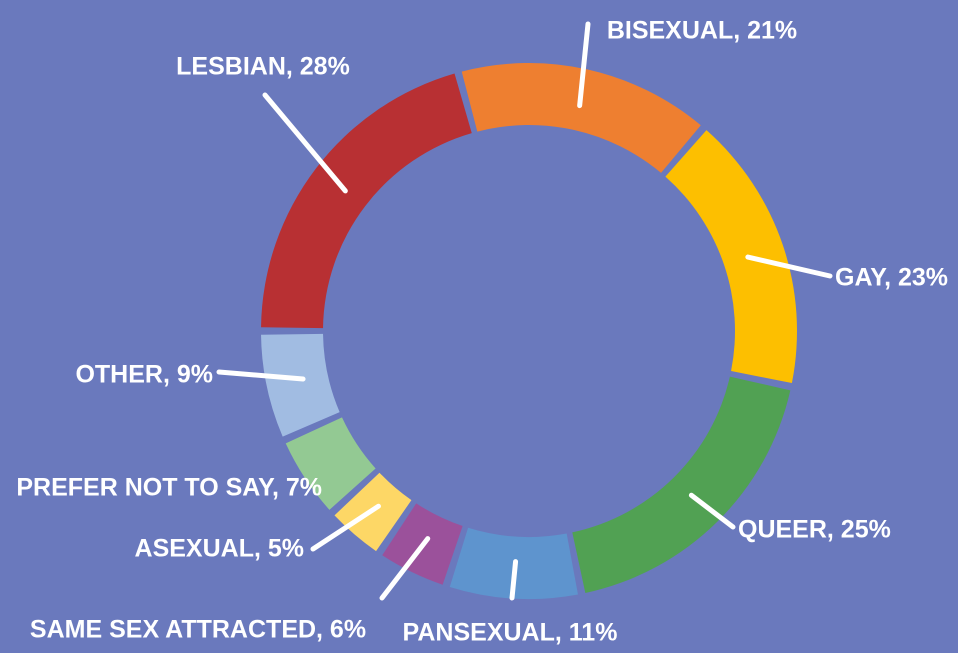  What do you see at coordinates (891, 278) in the screenshot?
I see `data-label: GAY, 23%` at bounding box center [891, 278].